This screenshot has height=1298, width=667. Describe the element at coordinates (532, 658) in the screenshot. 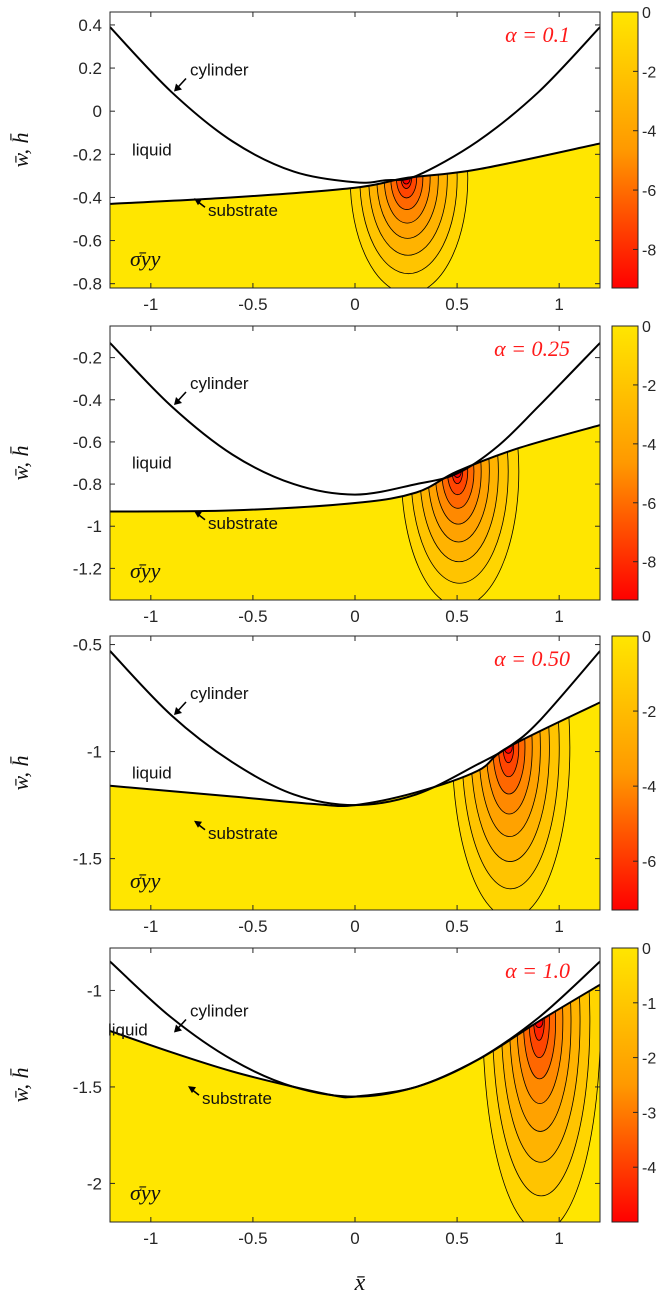

I see `alpha-label: α = 0.50` at that location.